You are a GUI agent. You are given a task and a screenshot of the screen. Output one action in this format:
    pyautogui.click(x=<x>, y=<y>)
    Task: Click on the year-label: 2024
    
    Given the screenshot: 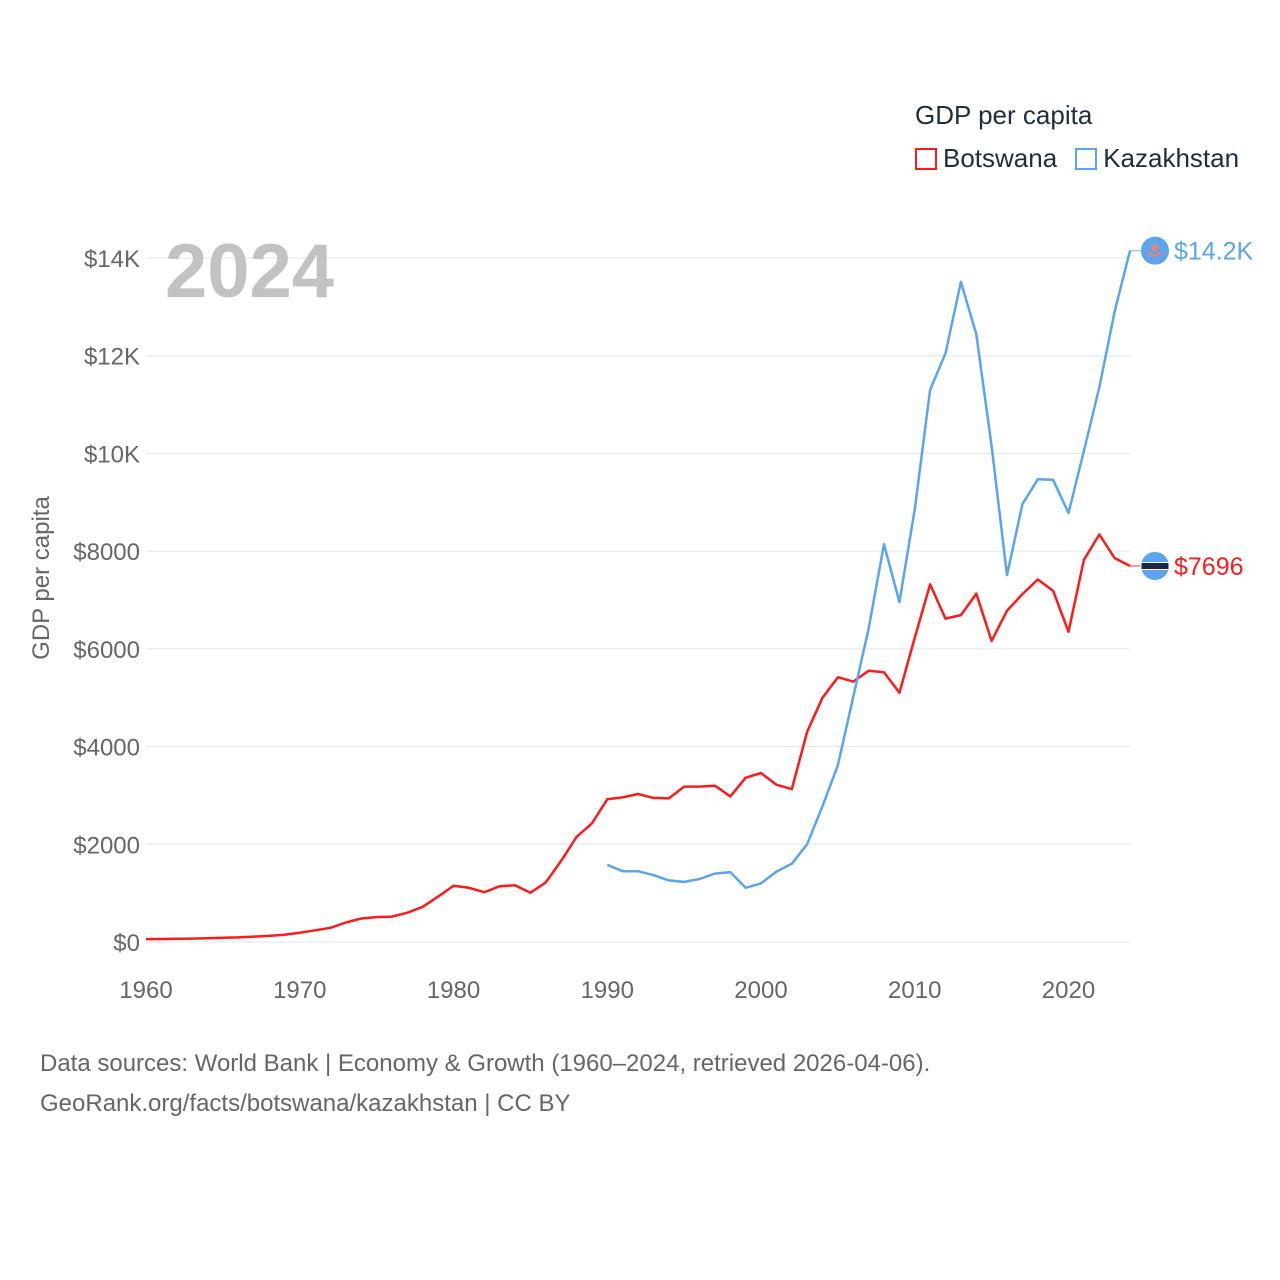 What is the action you would take?
    pyautogui.click(x=250, y=271)
    